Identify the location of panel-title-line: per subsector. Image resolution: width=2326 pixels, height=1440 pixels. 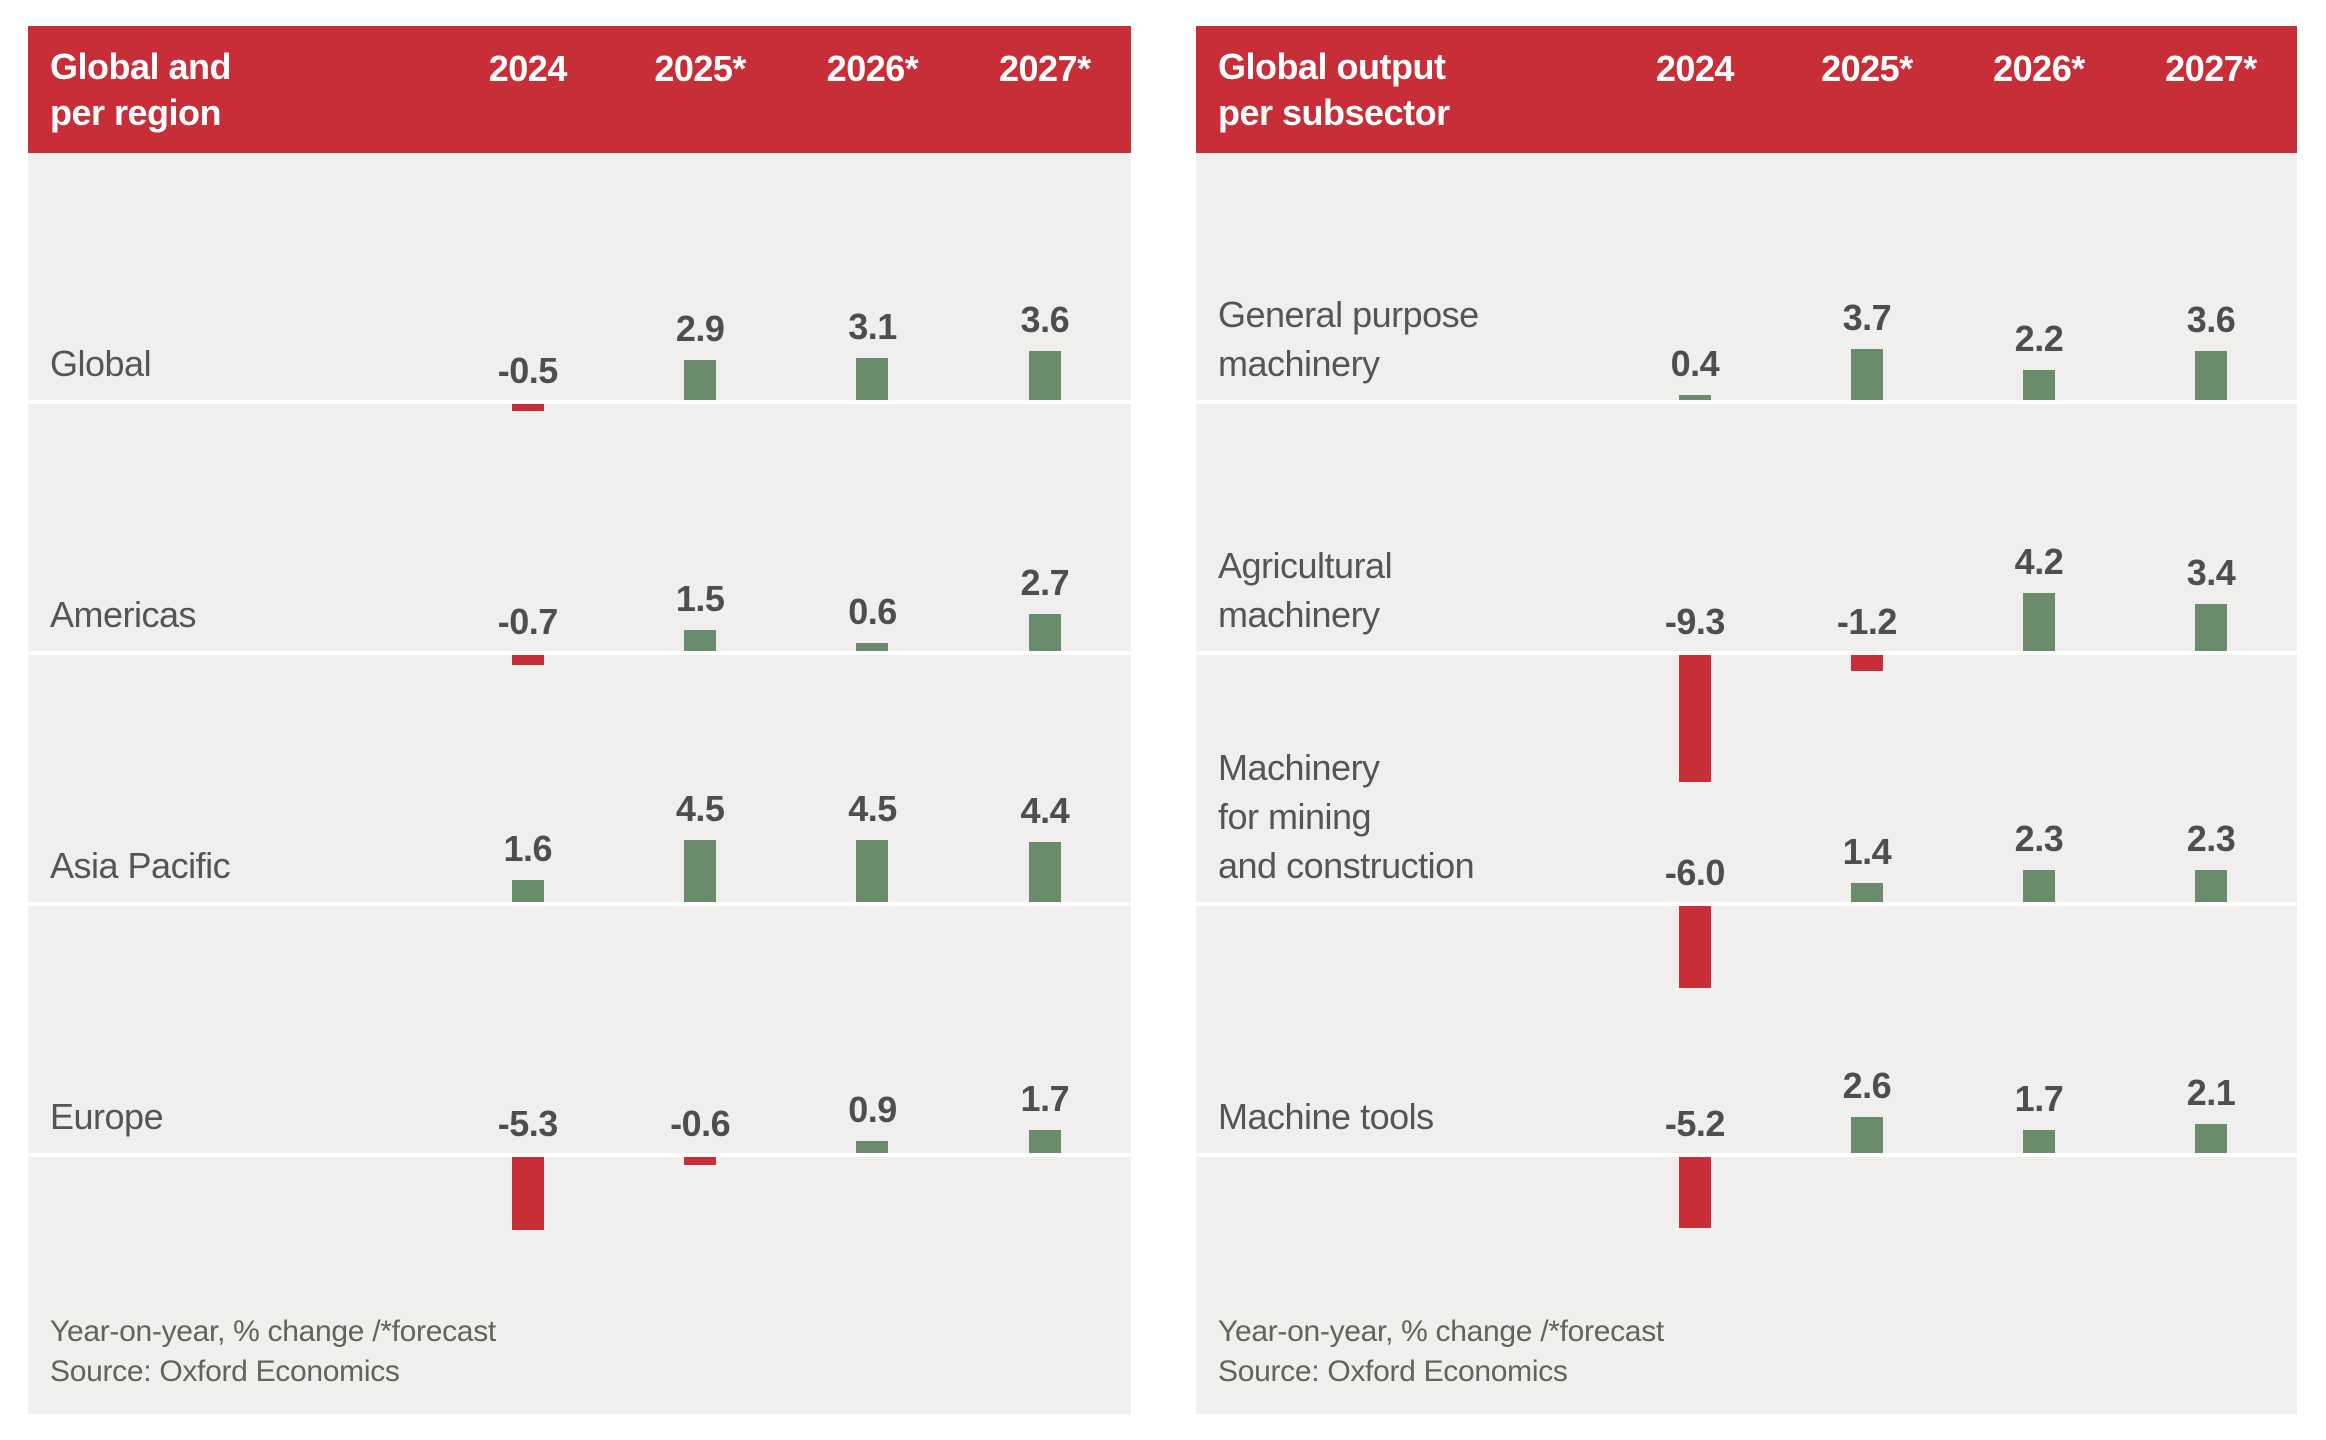
(1334, 112).